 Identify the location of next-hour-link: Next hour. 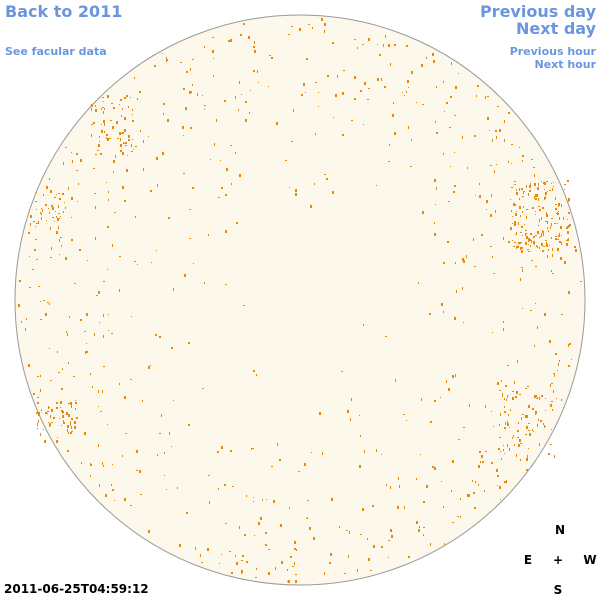
(565, 64).